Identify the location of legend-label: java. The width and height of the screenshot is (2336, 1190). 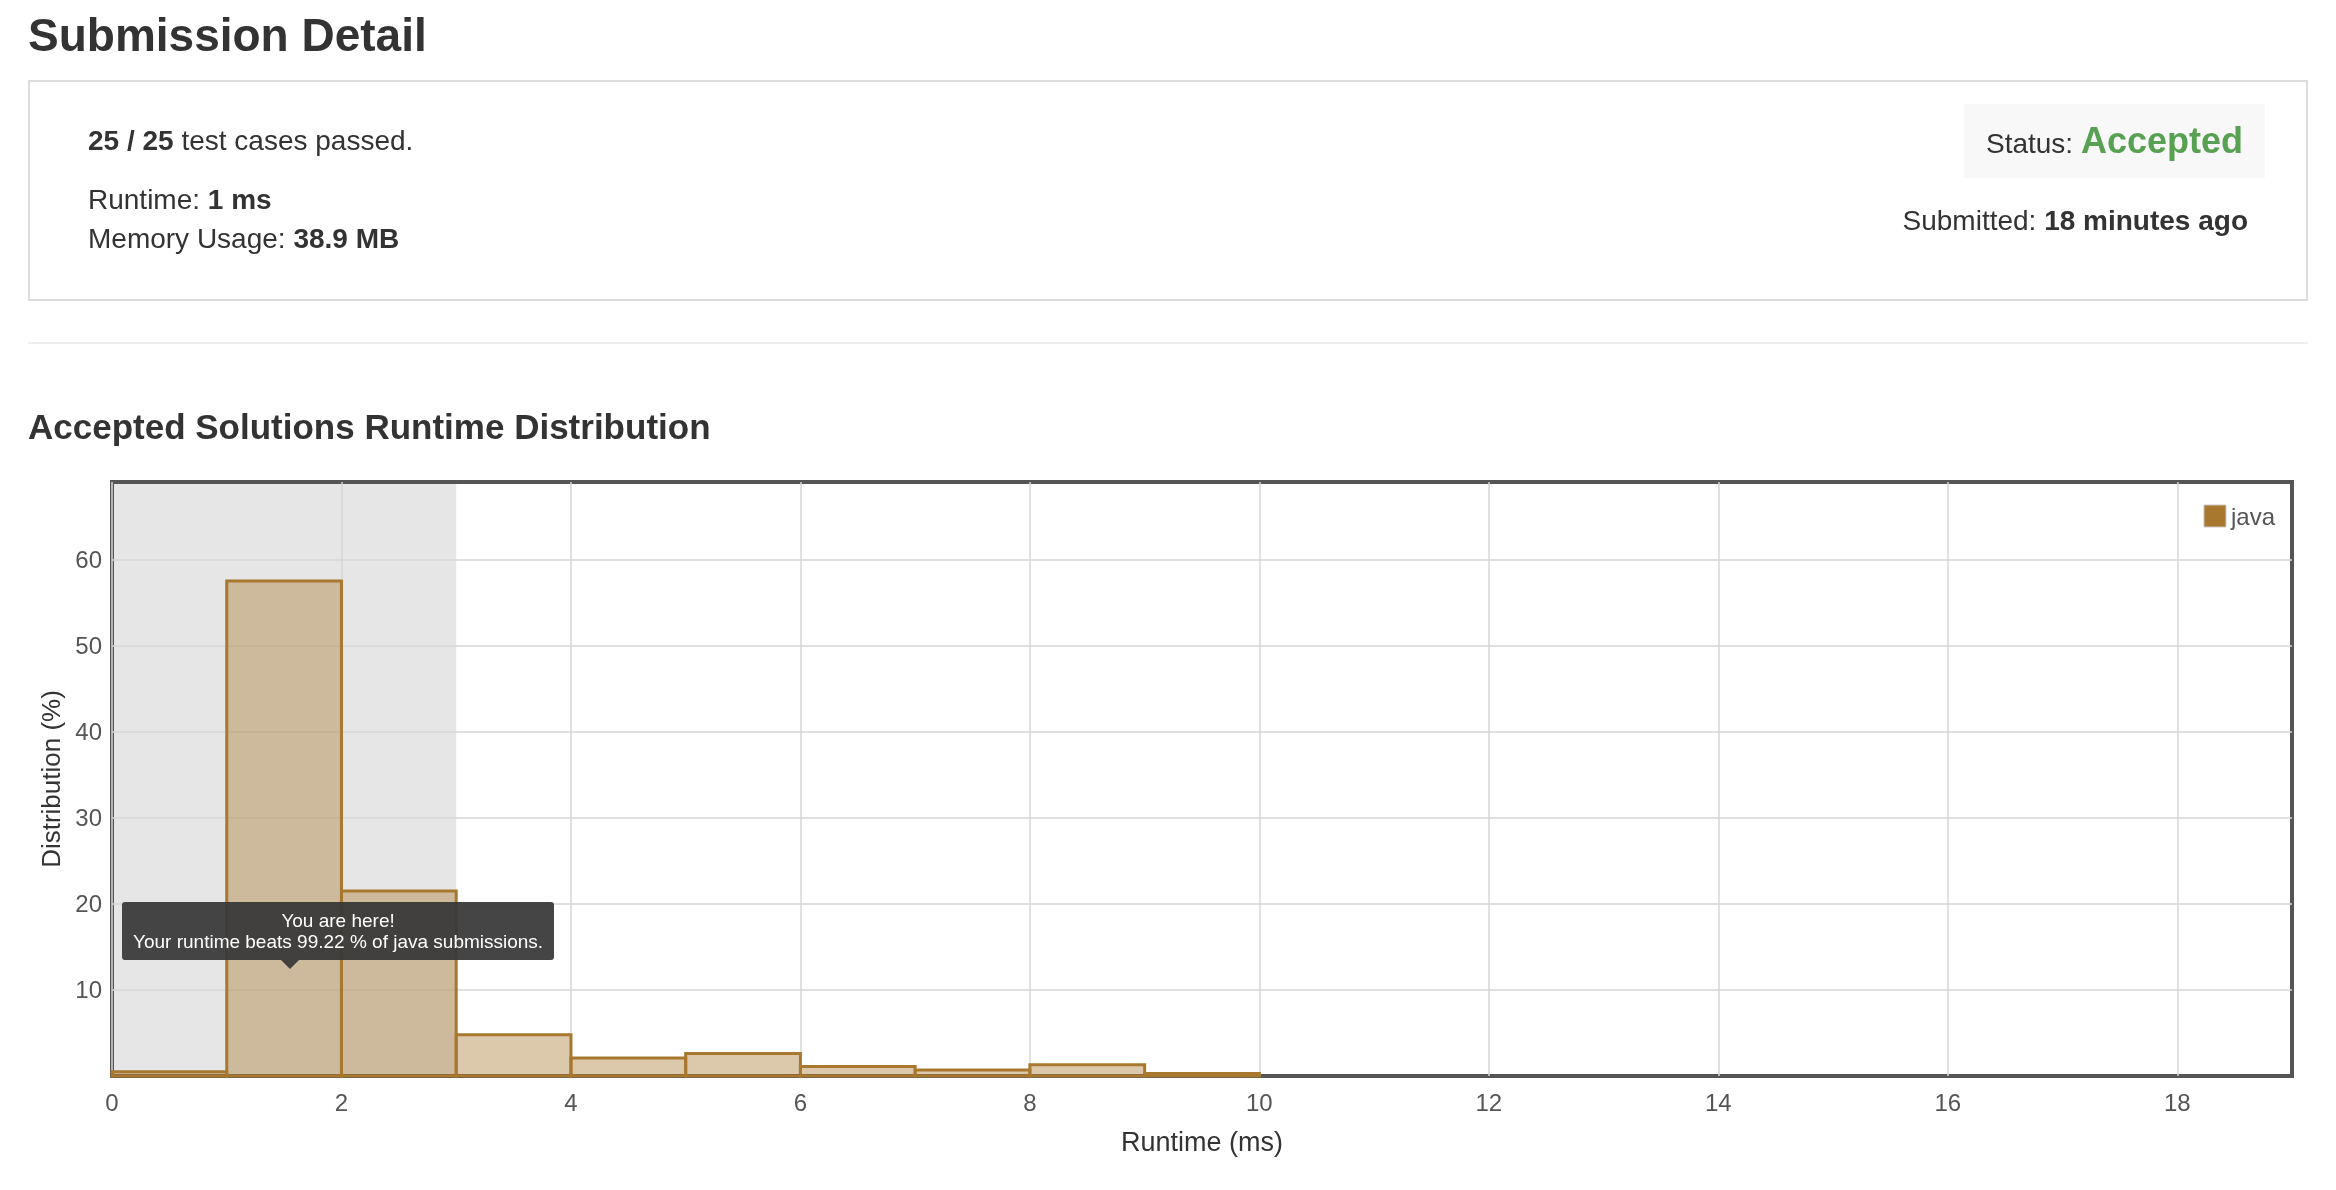
(2252, 516).